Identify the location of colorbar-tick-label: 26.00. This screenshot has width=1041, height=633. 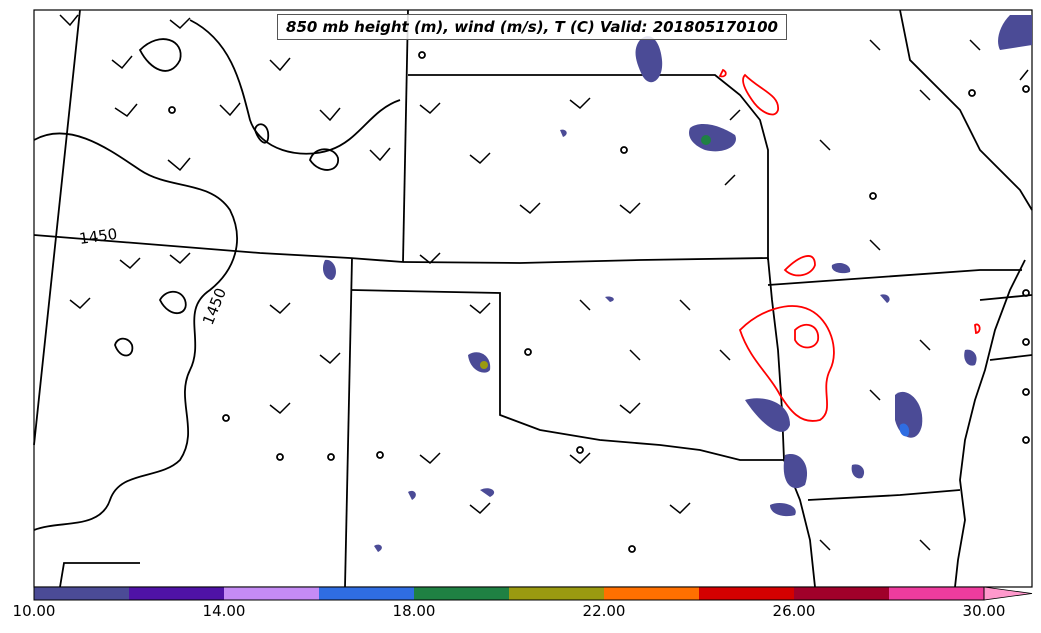
(794, 611).